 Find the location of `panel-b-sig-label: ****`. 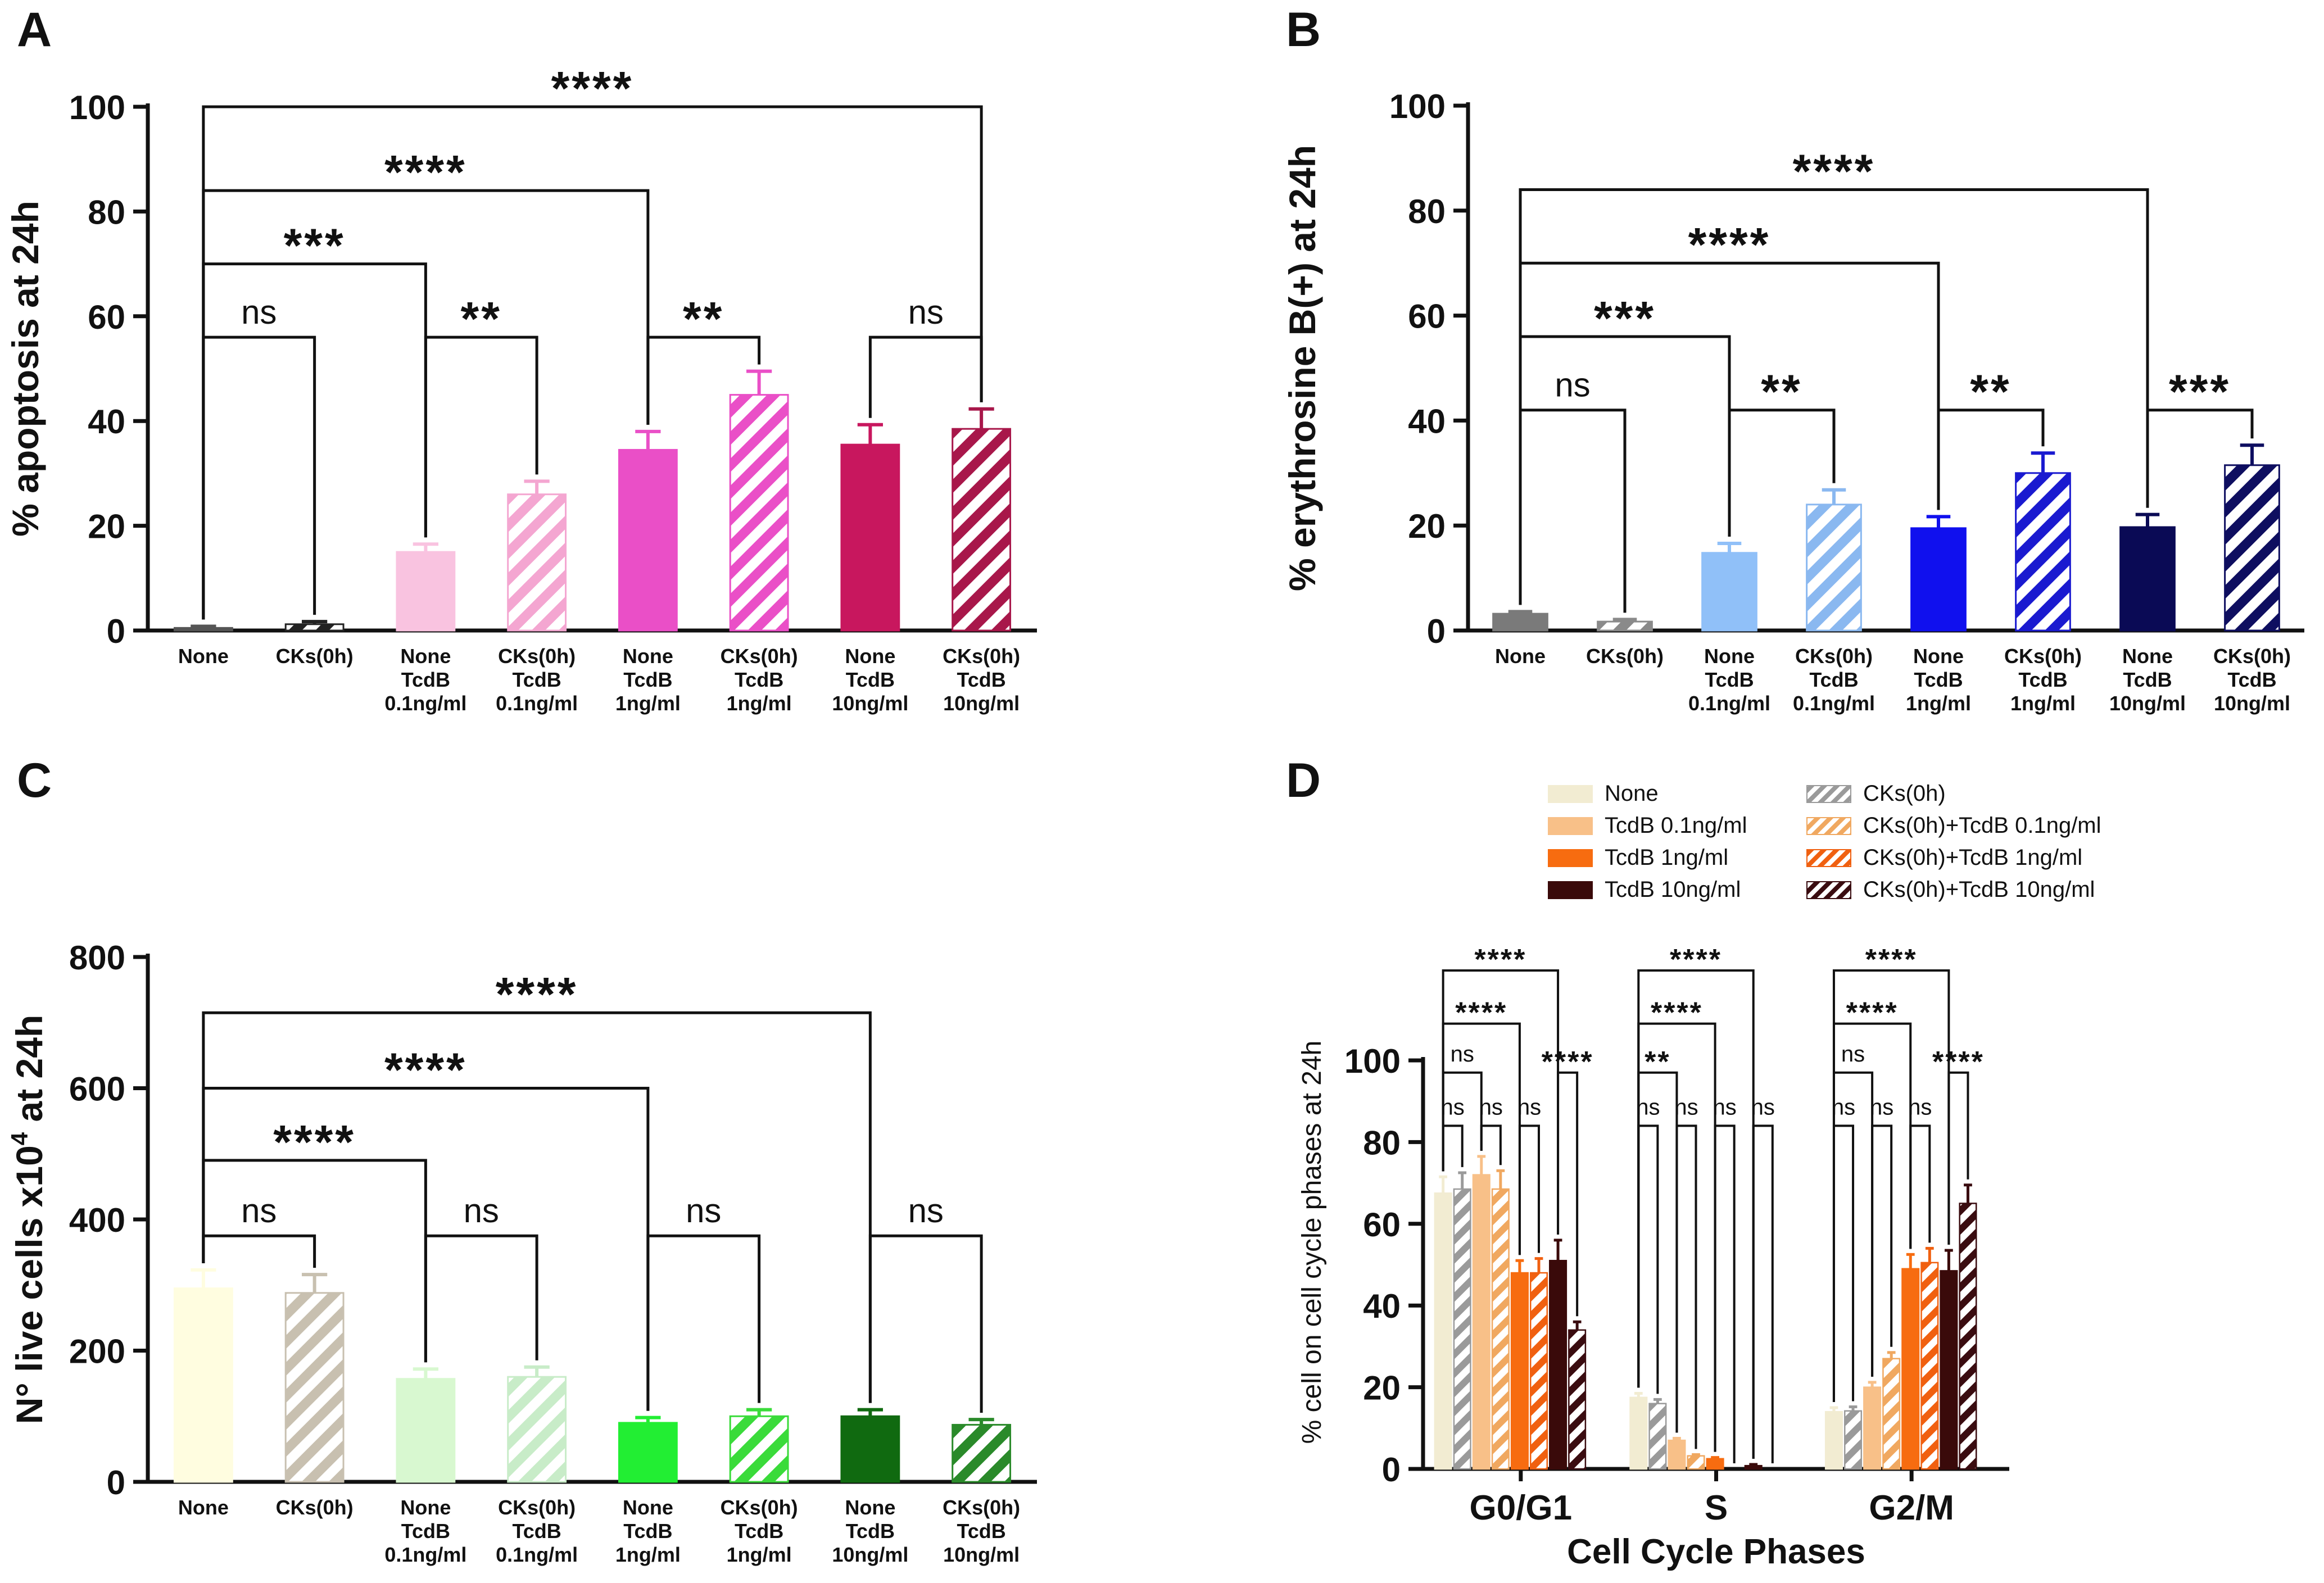

panel-b-sig-label: **** is located at coordinates (1834, 170).